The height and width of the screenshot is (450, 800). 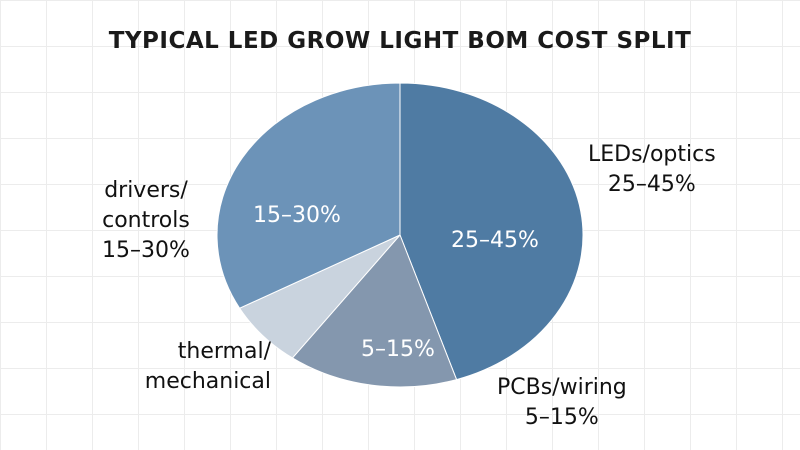 I want to click on label-pcbs-wiring: PCBs/wiring 5–15%, so click(x=562, y=402).